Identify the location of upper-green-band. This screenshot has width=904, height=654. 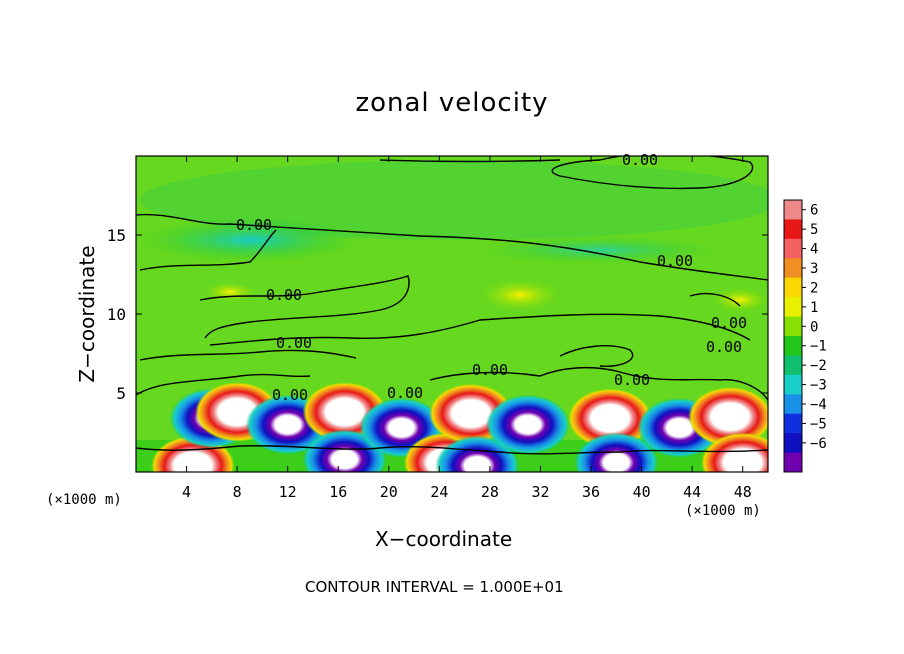
(454, 200).